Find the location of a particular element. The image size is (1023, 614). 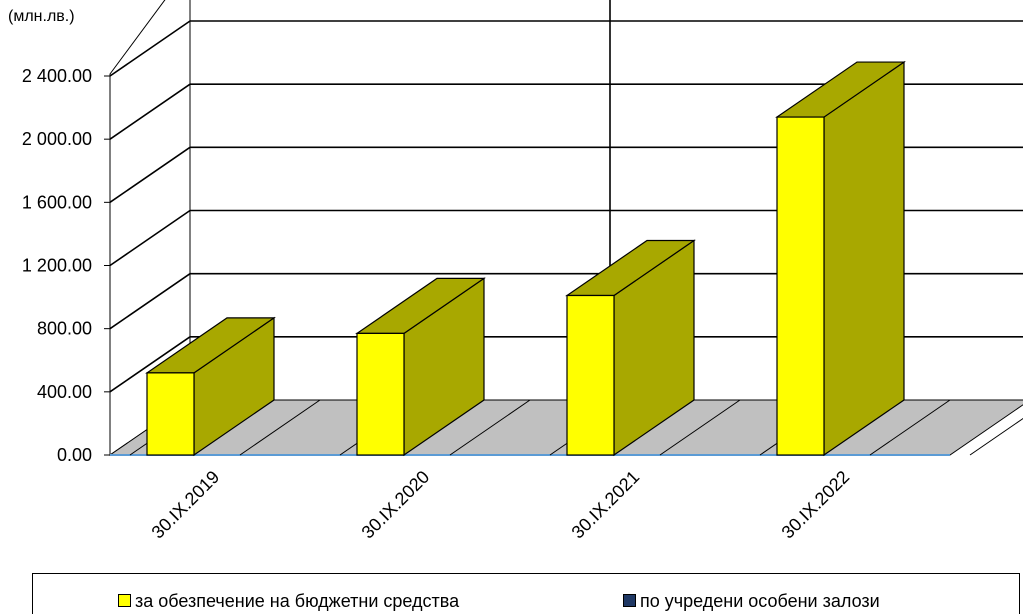

y-tick-label: 2 400.00 is located at coordinates (57, 76).